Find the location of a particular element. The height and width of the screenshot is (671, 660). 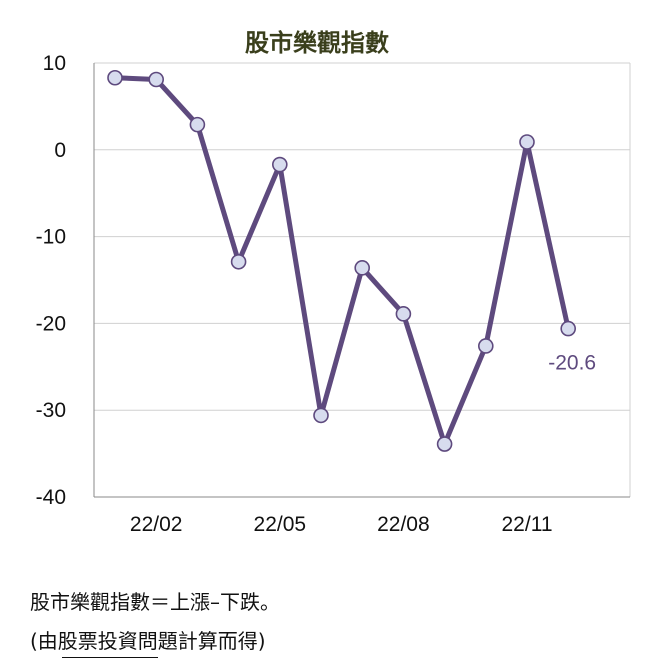

y-tick-label: -40 is located at coordinates (51, 497).